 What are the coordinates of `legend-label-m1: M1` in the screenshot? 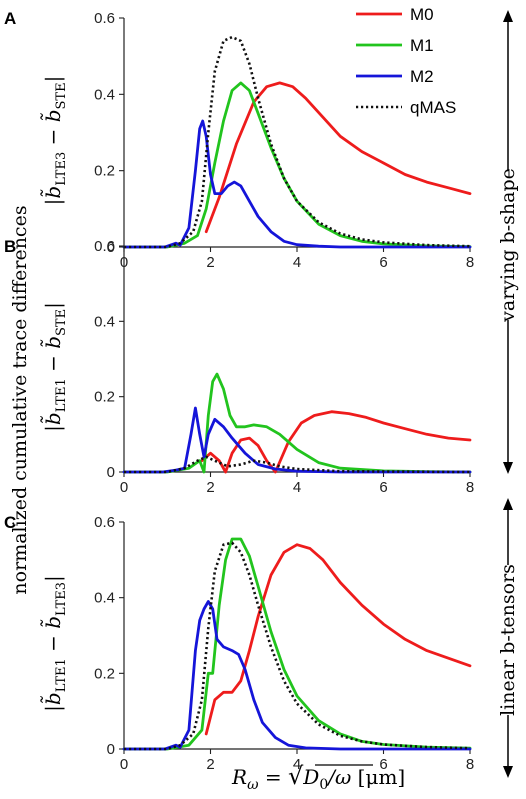 It's located at (422, 45).